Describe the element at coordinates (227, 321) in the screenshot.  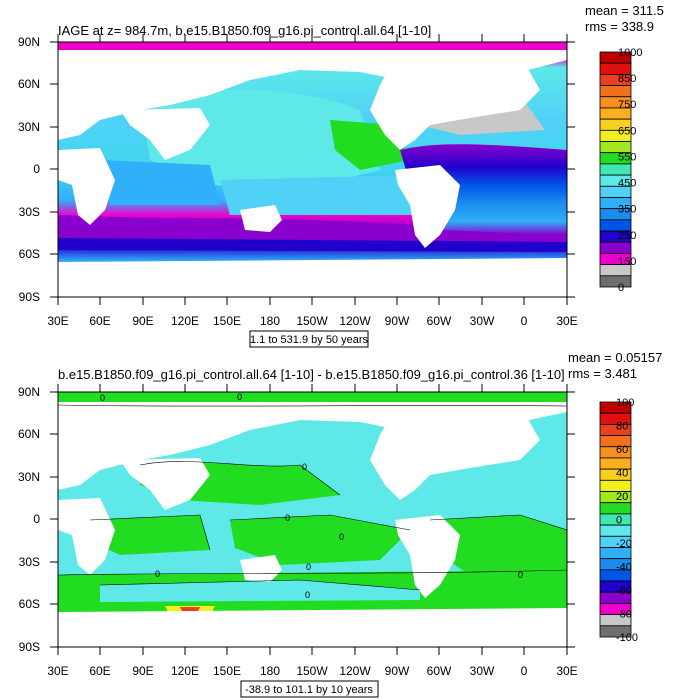
I see `panel-1-xtick: 150E` at that location.